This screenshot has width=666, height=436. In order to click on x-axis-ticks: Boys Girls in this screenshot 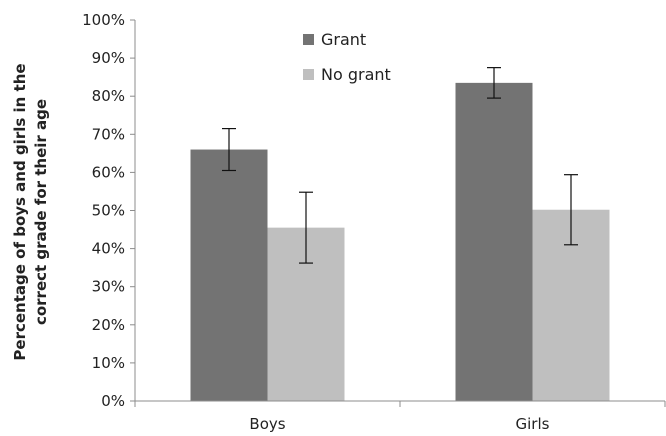, I will do `click(400, 417)`.